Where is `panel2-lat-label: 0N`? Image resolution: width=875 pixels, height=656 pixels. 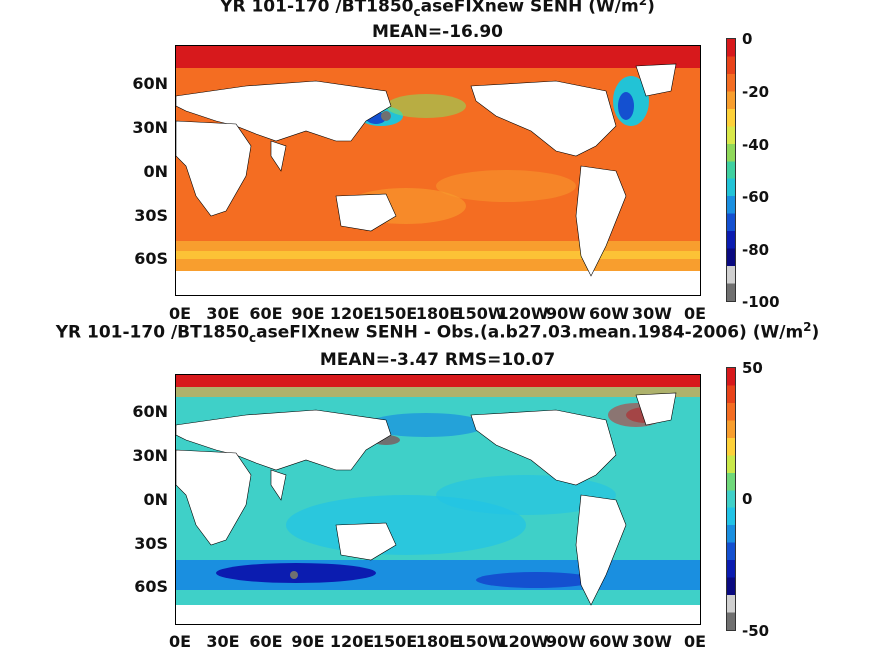 panel2-lat-label: 0N is located at coordinates (155, 499).